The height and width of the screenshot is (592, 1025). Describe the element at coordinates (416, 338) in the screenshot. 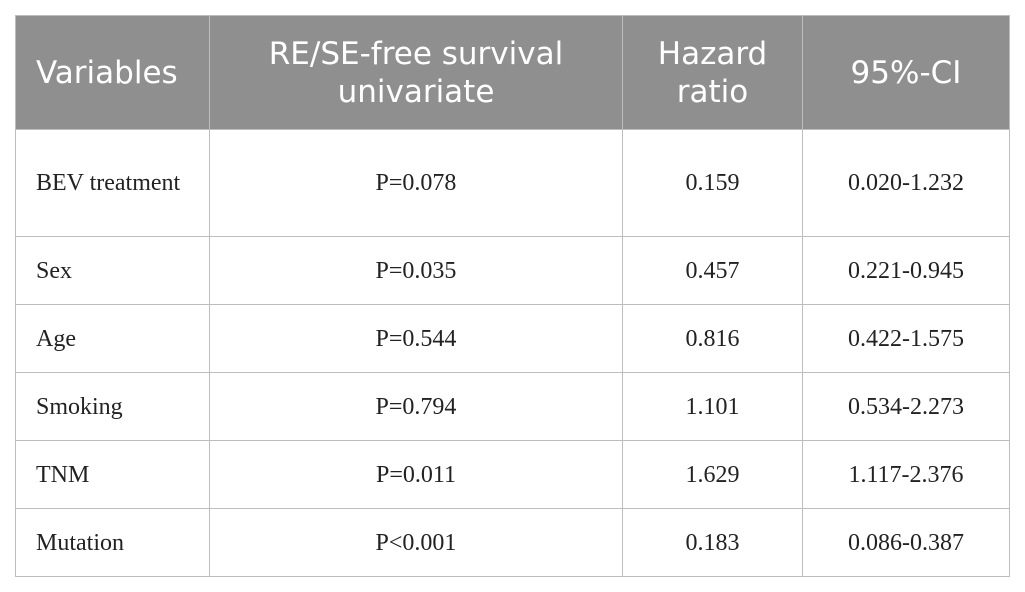

I see `p-value: P=0.544` at that location.